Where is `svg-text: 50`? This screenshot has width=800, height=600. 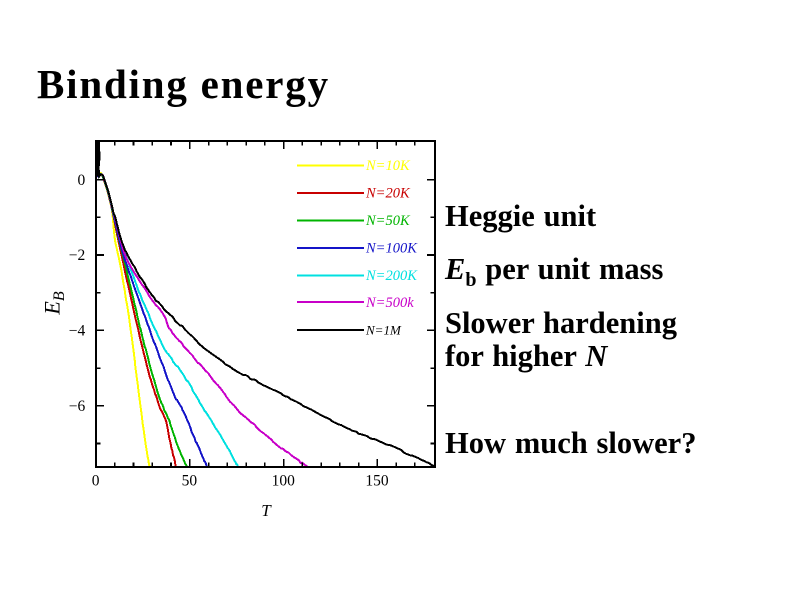
svg-text: 50 is located at coordinates (190, 481).